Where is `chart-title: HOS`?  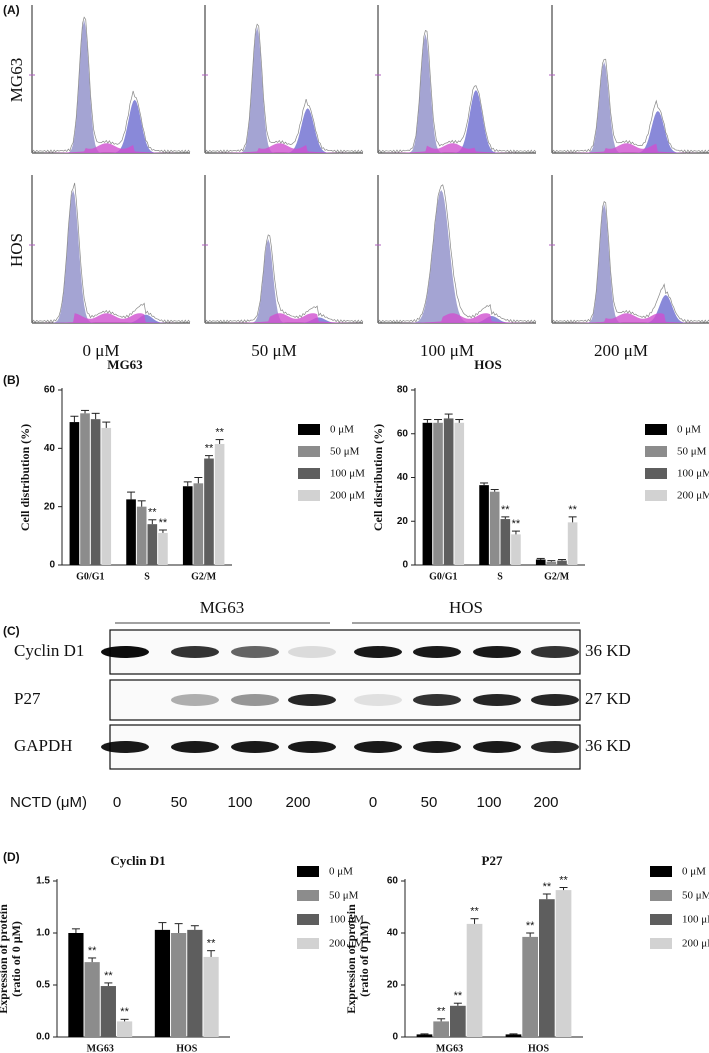 chart-title: HOS is located at coordinates (487, 364).